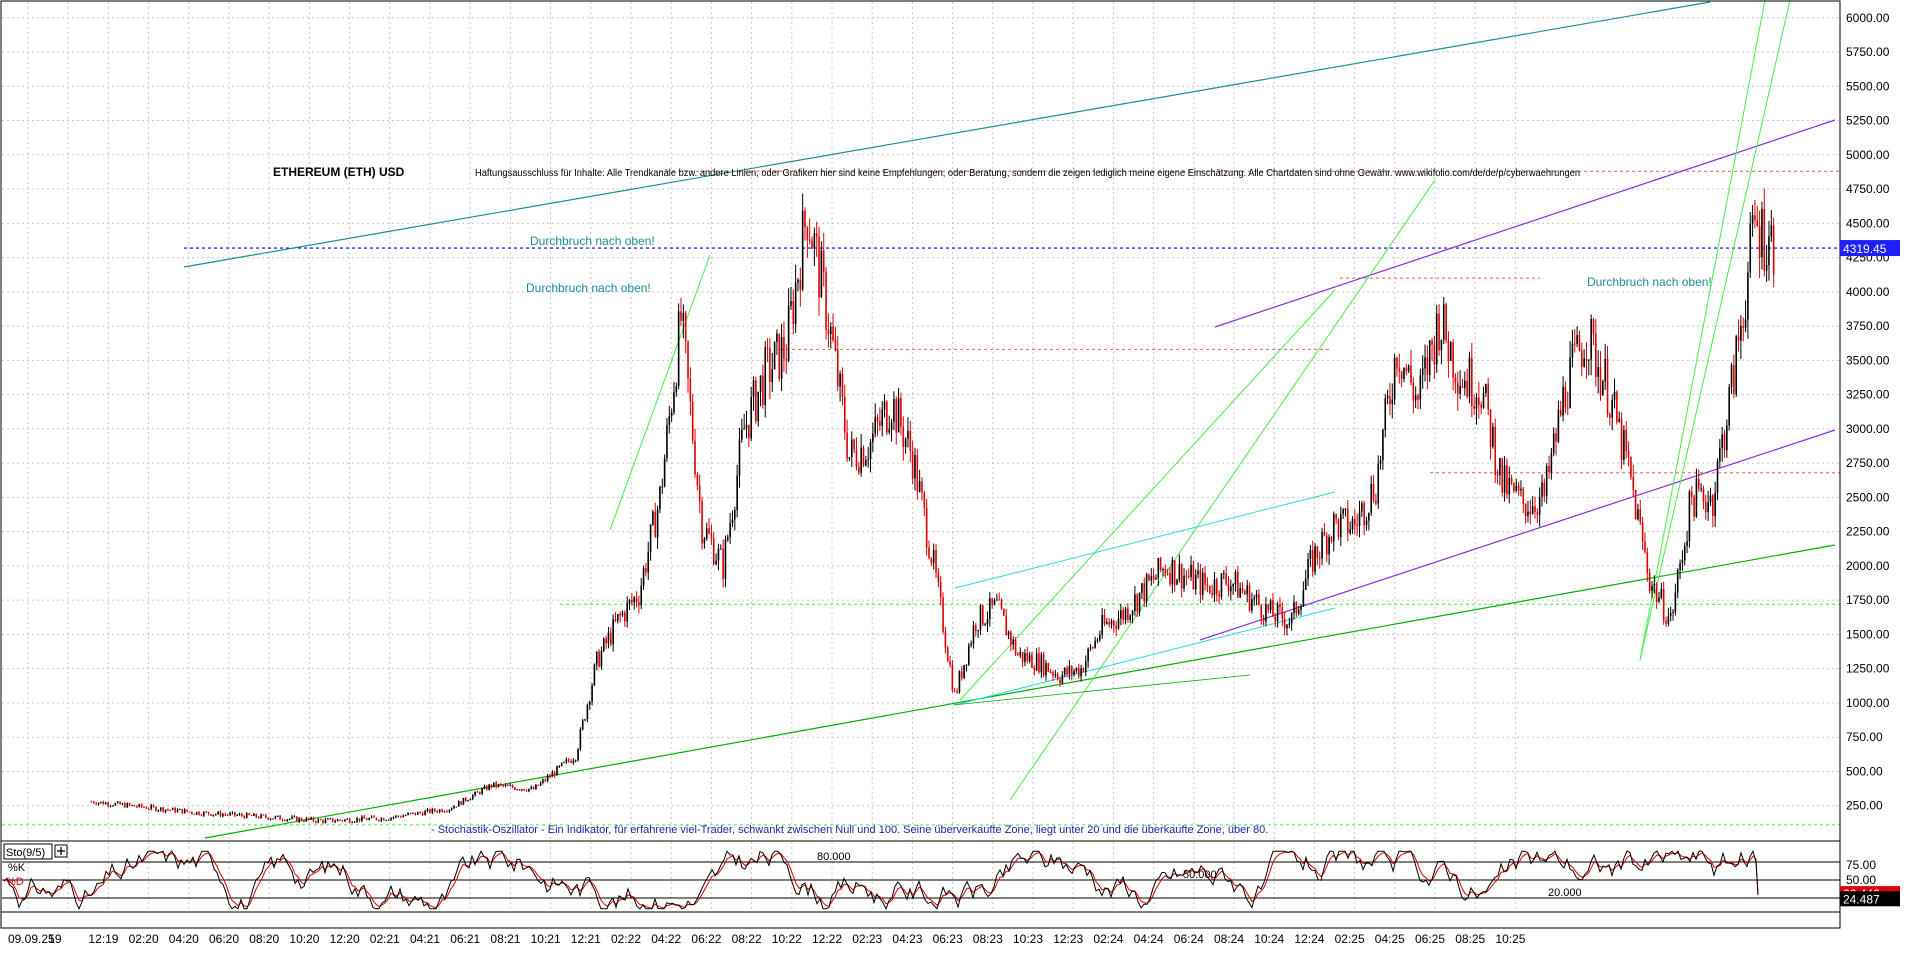  What do you see at coordinates (948, 939) in the screenshot?
I see `x-tick-label: 06:23` at bounding box center [948, 939].